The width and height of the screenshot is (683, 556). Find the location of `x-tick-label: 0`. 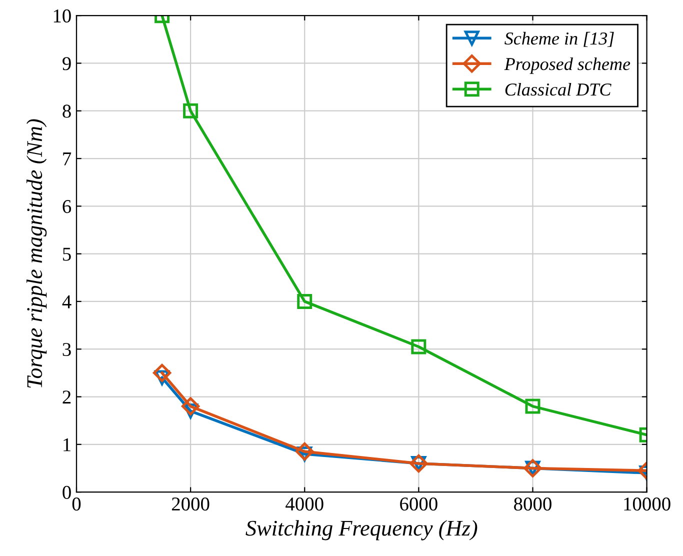

x-tick-label: 0 is located at coordinates (76, 504).